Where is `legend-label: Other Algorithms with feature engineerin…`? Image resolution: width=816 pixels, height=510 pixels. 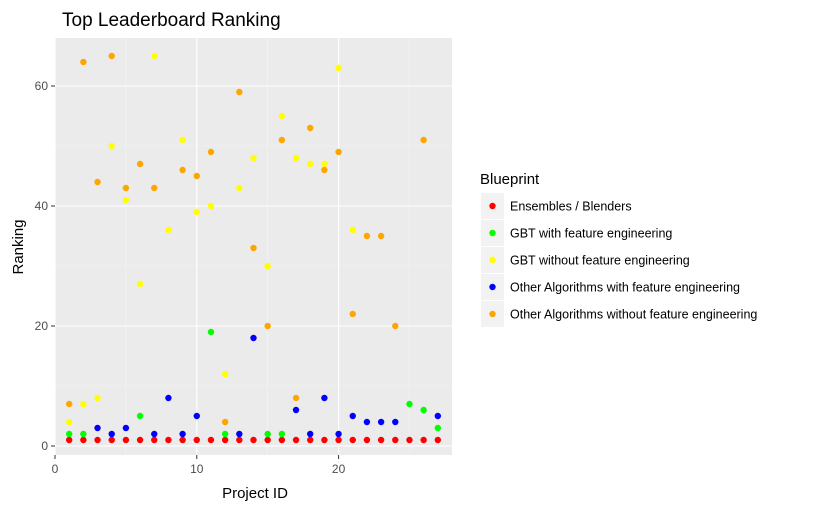
legend-label: Other Algorithms with feature engineerin… is located at coordinates (625, 288).